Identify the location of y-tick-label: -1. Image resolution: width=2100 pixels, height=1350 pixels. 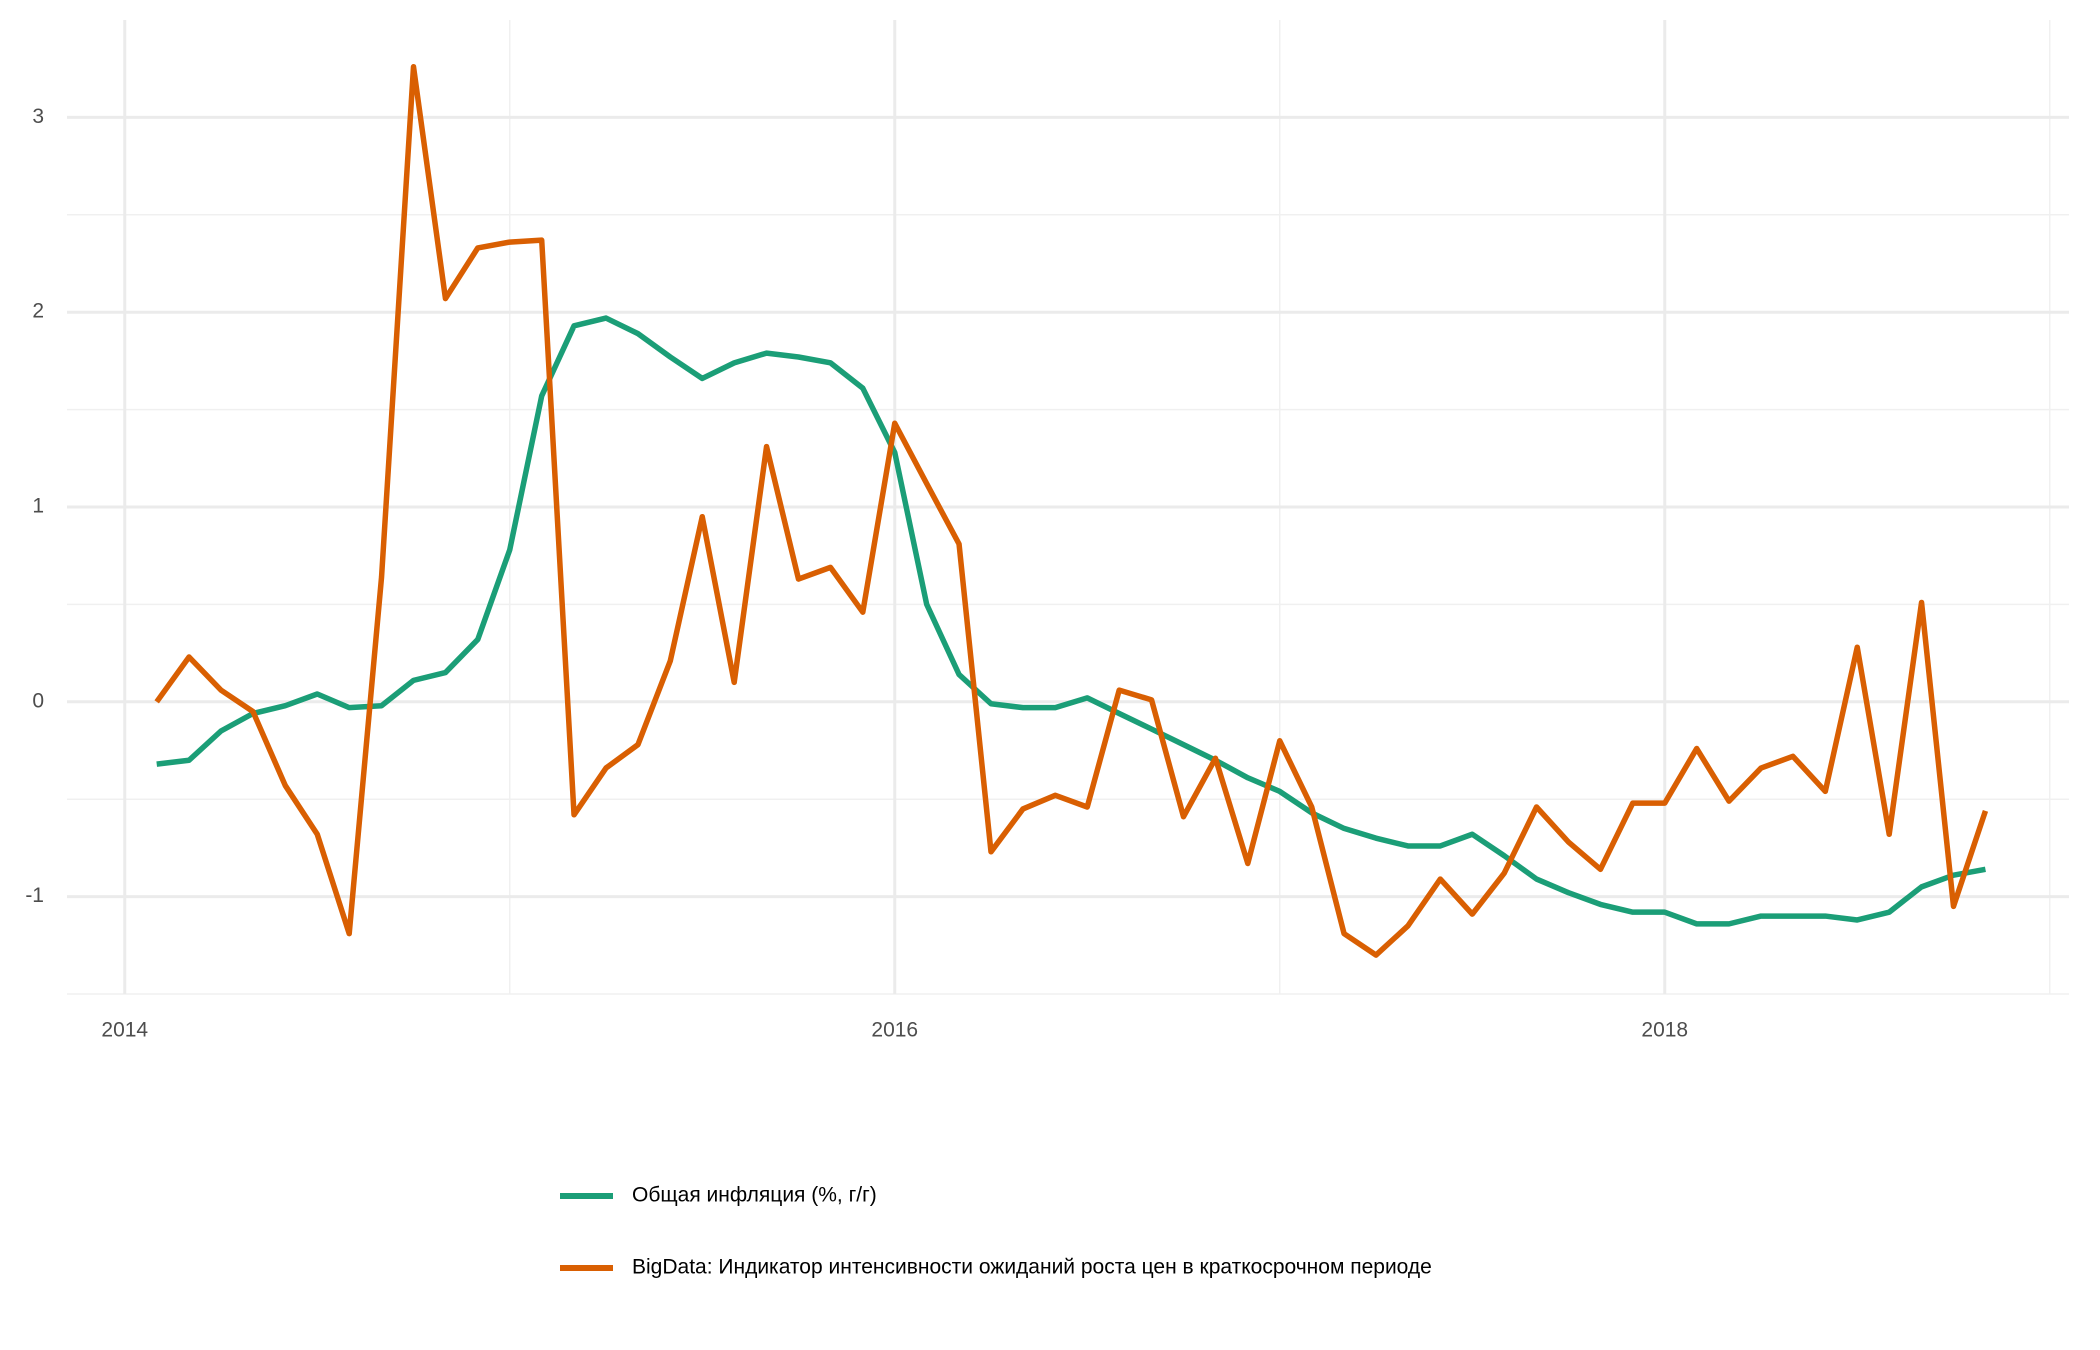
(34, 895).